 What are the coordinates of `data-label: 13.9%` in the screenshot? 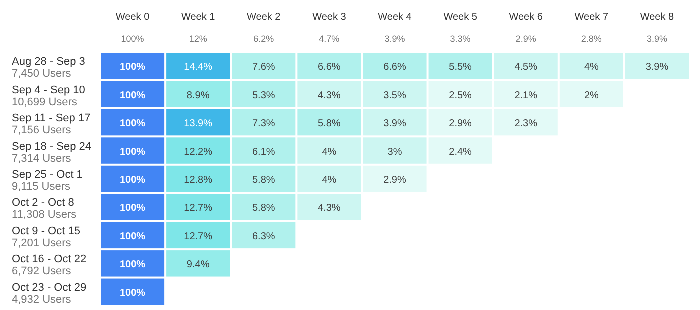 It's located at (198, 124).